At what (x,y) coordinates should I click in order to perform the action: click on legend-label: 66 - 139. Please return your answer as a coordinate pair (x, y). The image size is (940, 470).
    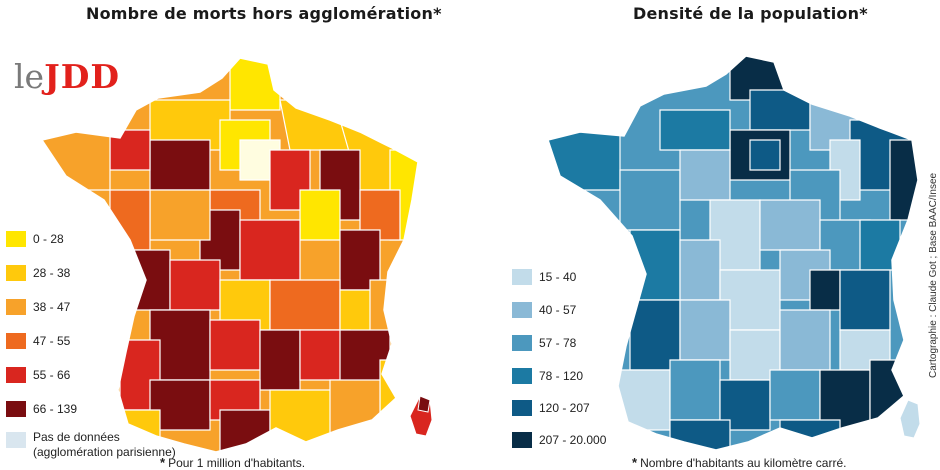
    Looking at the image, I should click on (55, 409).